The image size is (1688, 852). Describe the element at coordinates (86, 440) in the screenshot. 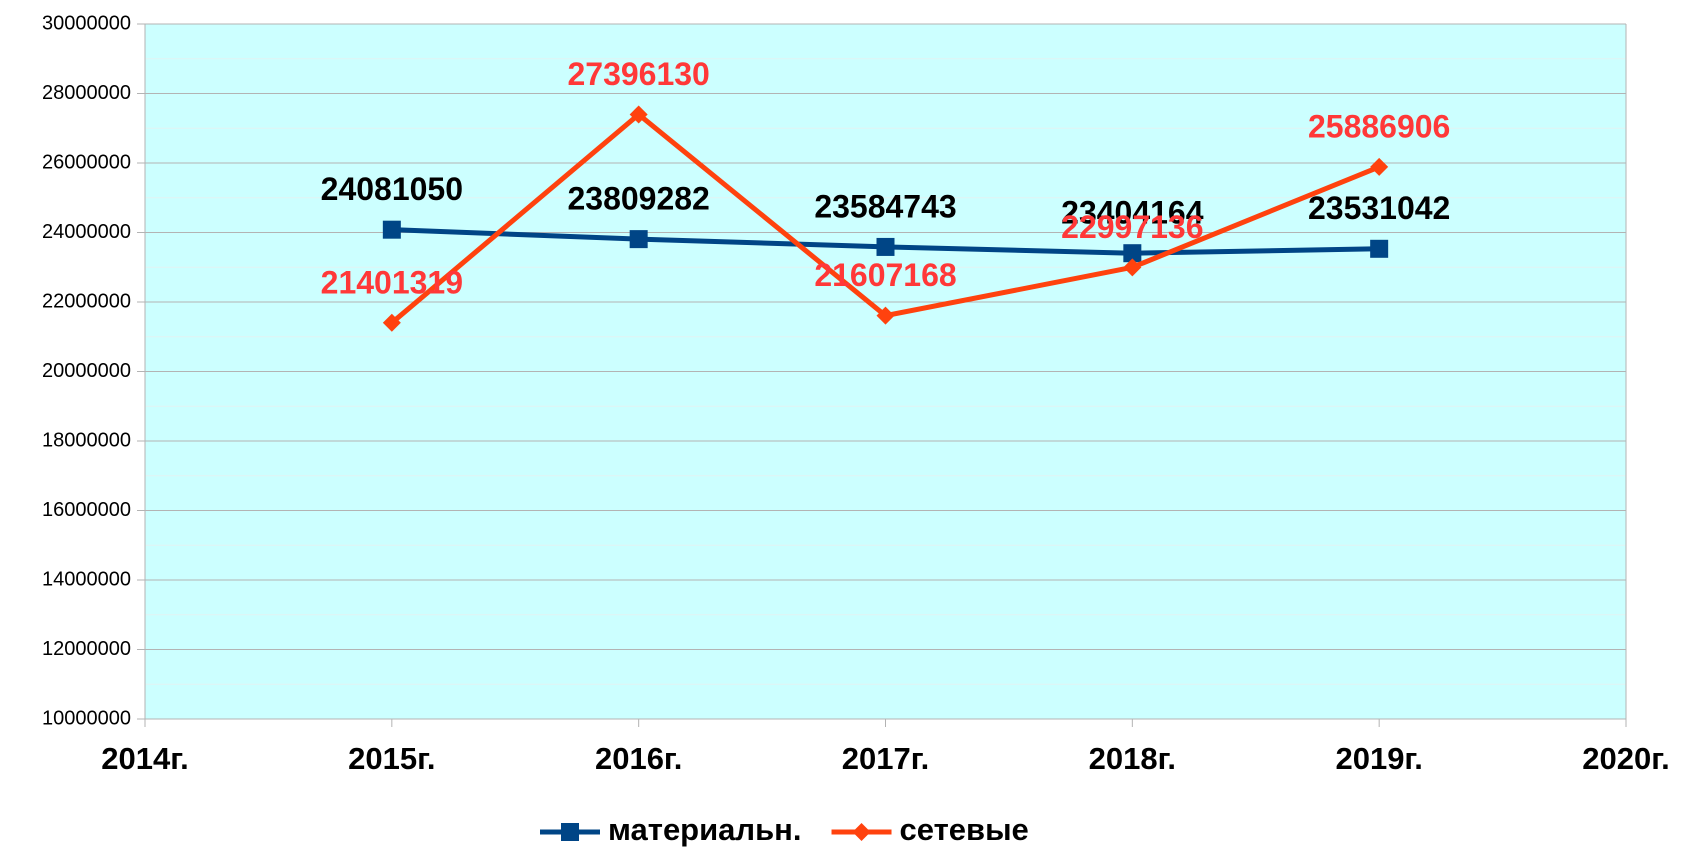

I see `y-tick-label: 18000000` at that location.